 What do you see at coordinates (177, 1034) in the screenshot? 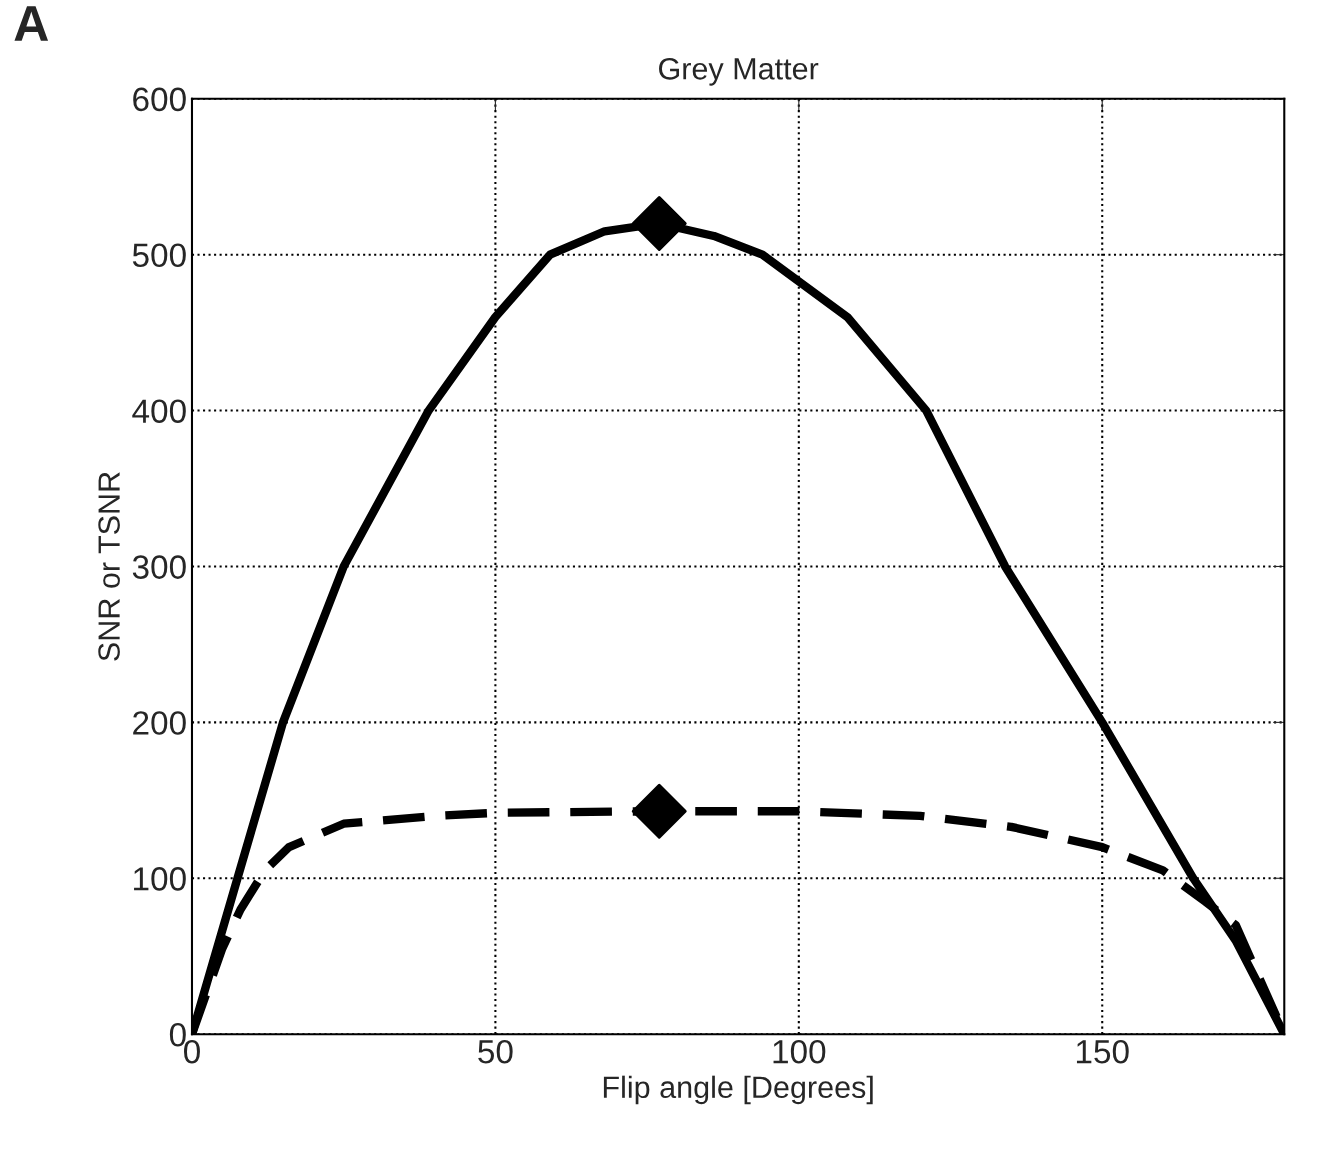
I see `y-tick-label: 0` at bounding box center [177, 1034].